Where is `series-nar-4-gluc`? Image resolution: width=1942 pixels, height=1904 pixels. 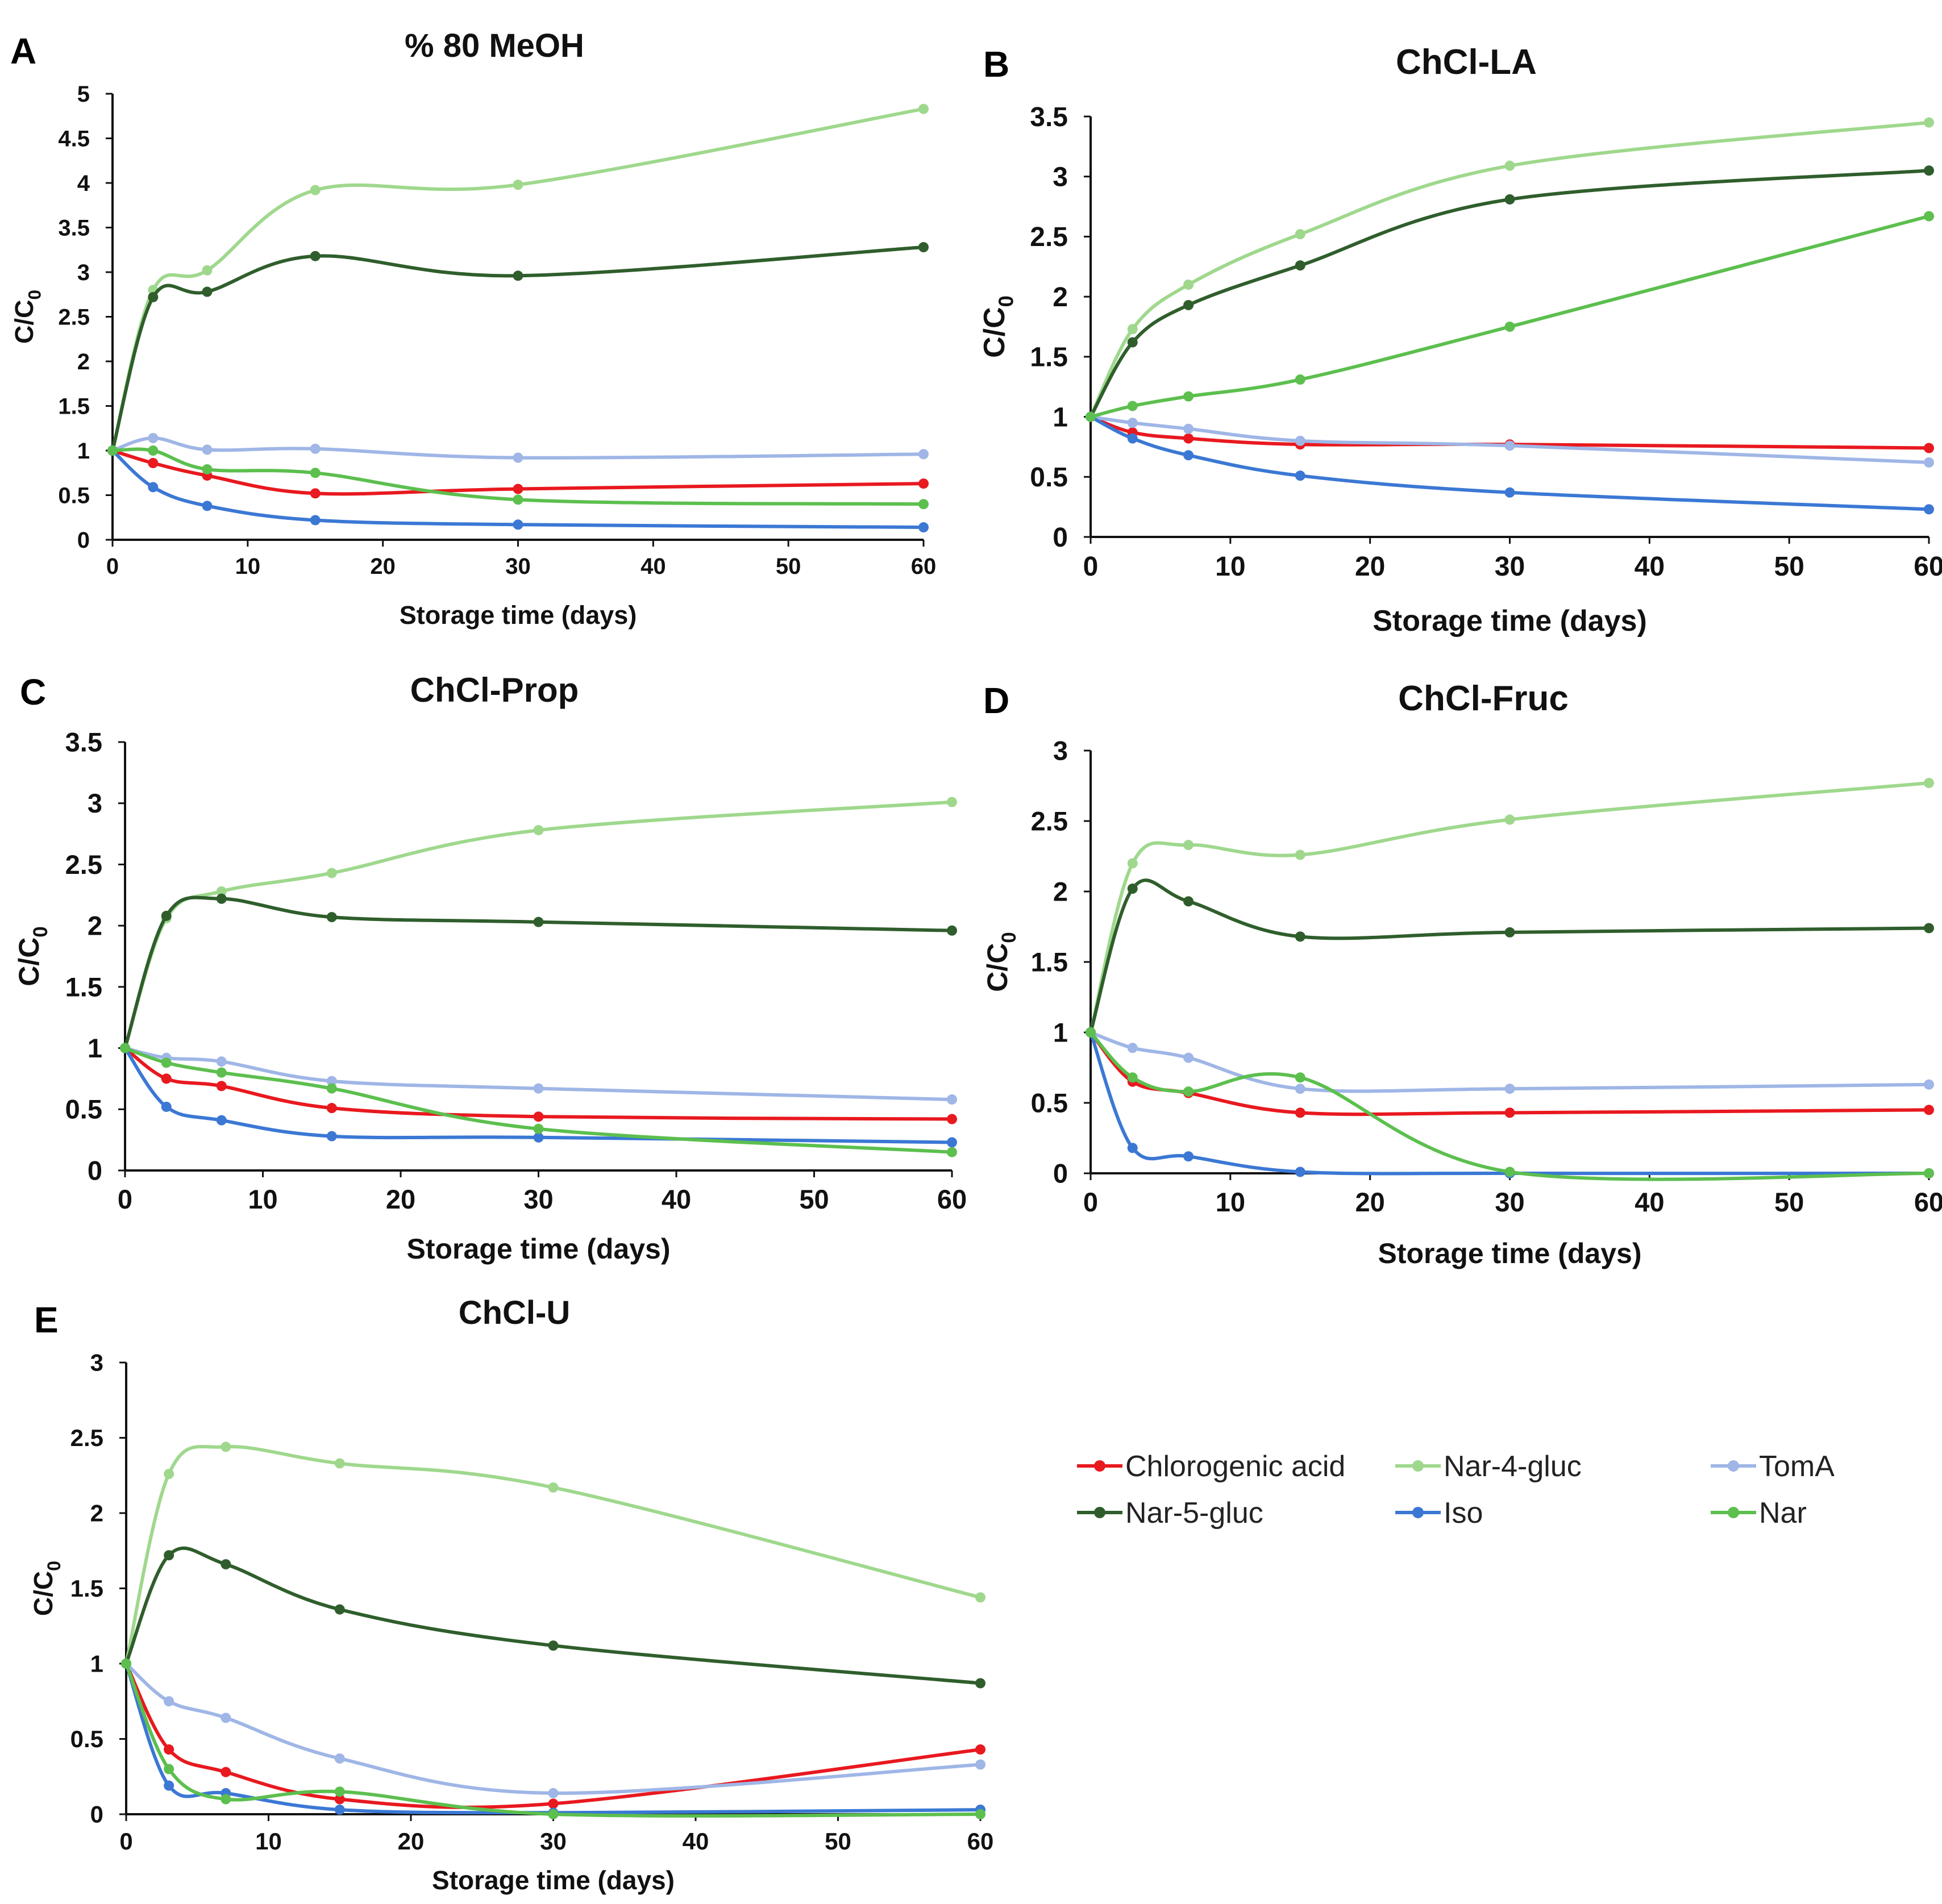 series-nar-4-gluc is located at coordinates (553, 1555).